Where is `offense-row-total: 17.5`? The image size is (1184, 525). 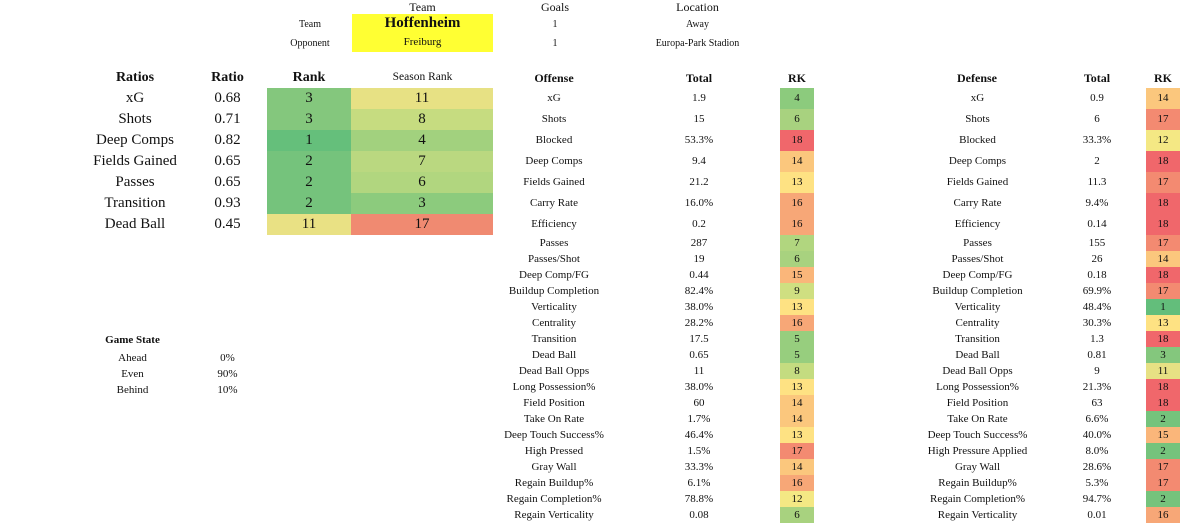 offense-row-total: 17.5 is located at coordinates (699, 339).